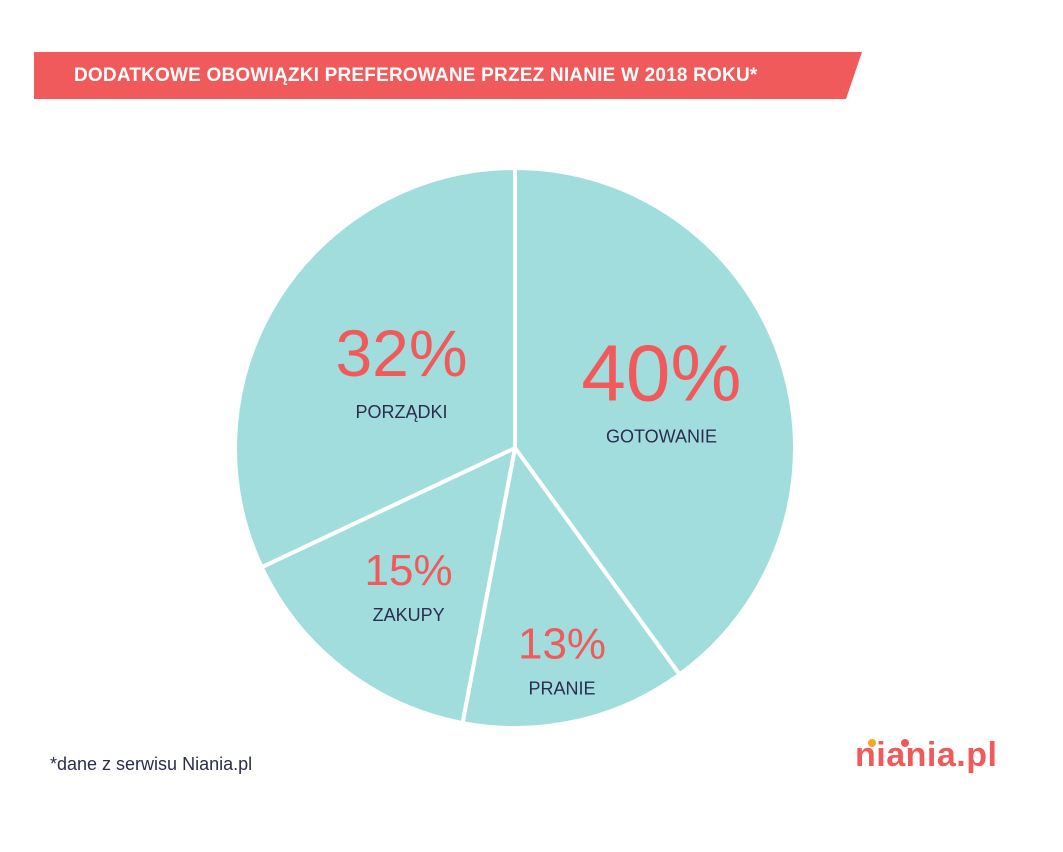 Image resolution: width=1063 pixels, height=852 pixels. Describe the element at coordinates (409, 570) in the screenshot. I see `slice-percent-zakupy: 15%` at that location.